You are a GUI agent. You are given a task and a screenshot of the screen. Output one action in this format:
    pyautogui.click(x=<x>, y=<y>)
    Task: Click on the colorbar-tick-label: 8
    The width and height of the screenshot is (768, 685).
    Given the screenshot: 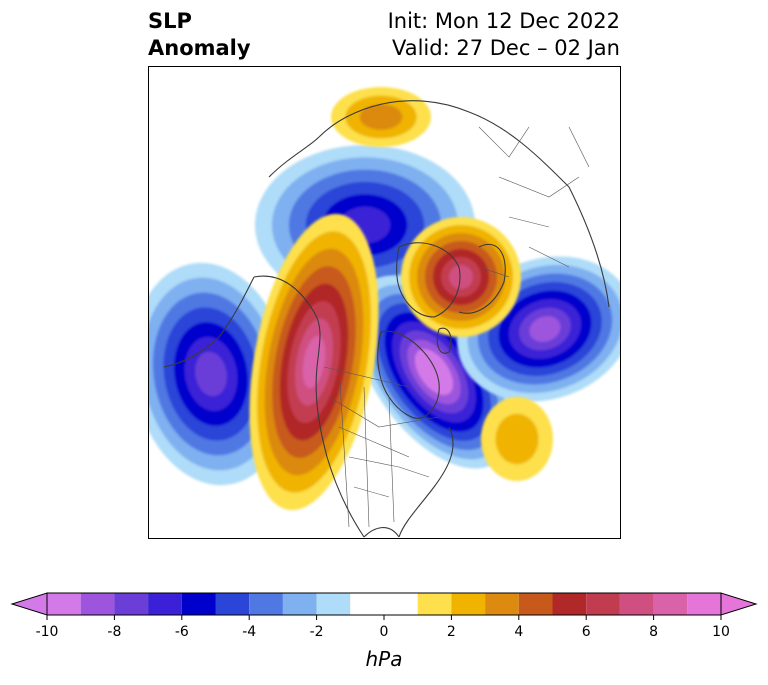 What is the action you would take?
    pyautogui.click(x=654, y=632)
    